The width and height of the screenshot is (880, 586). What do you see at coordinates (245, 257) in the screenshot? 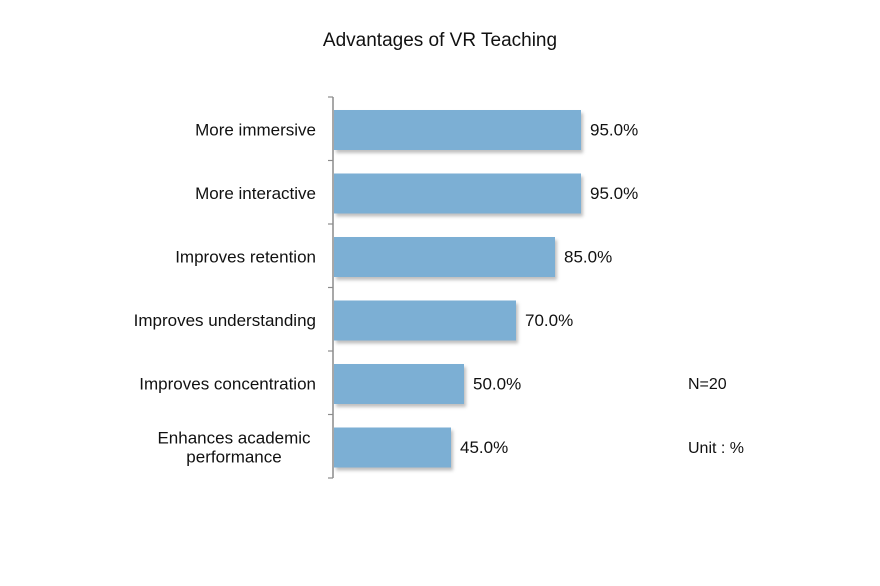
I see `category-label-3: Improves retention` at bounding box center [245, 257].